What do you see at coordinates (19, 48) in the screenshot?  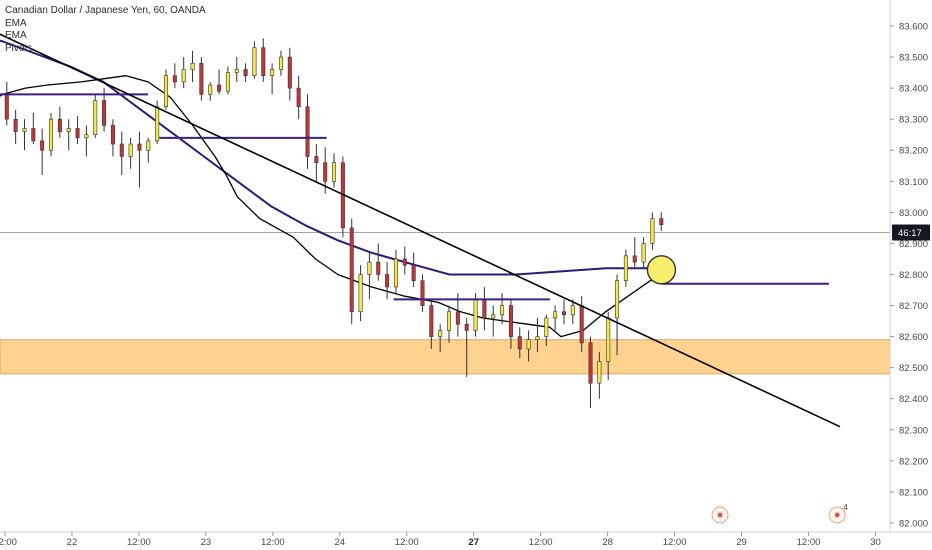 I see `study-pivots: Pivots` at bounding box center [19, 48].